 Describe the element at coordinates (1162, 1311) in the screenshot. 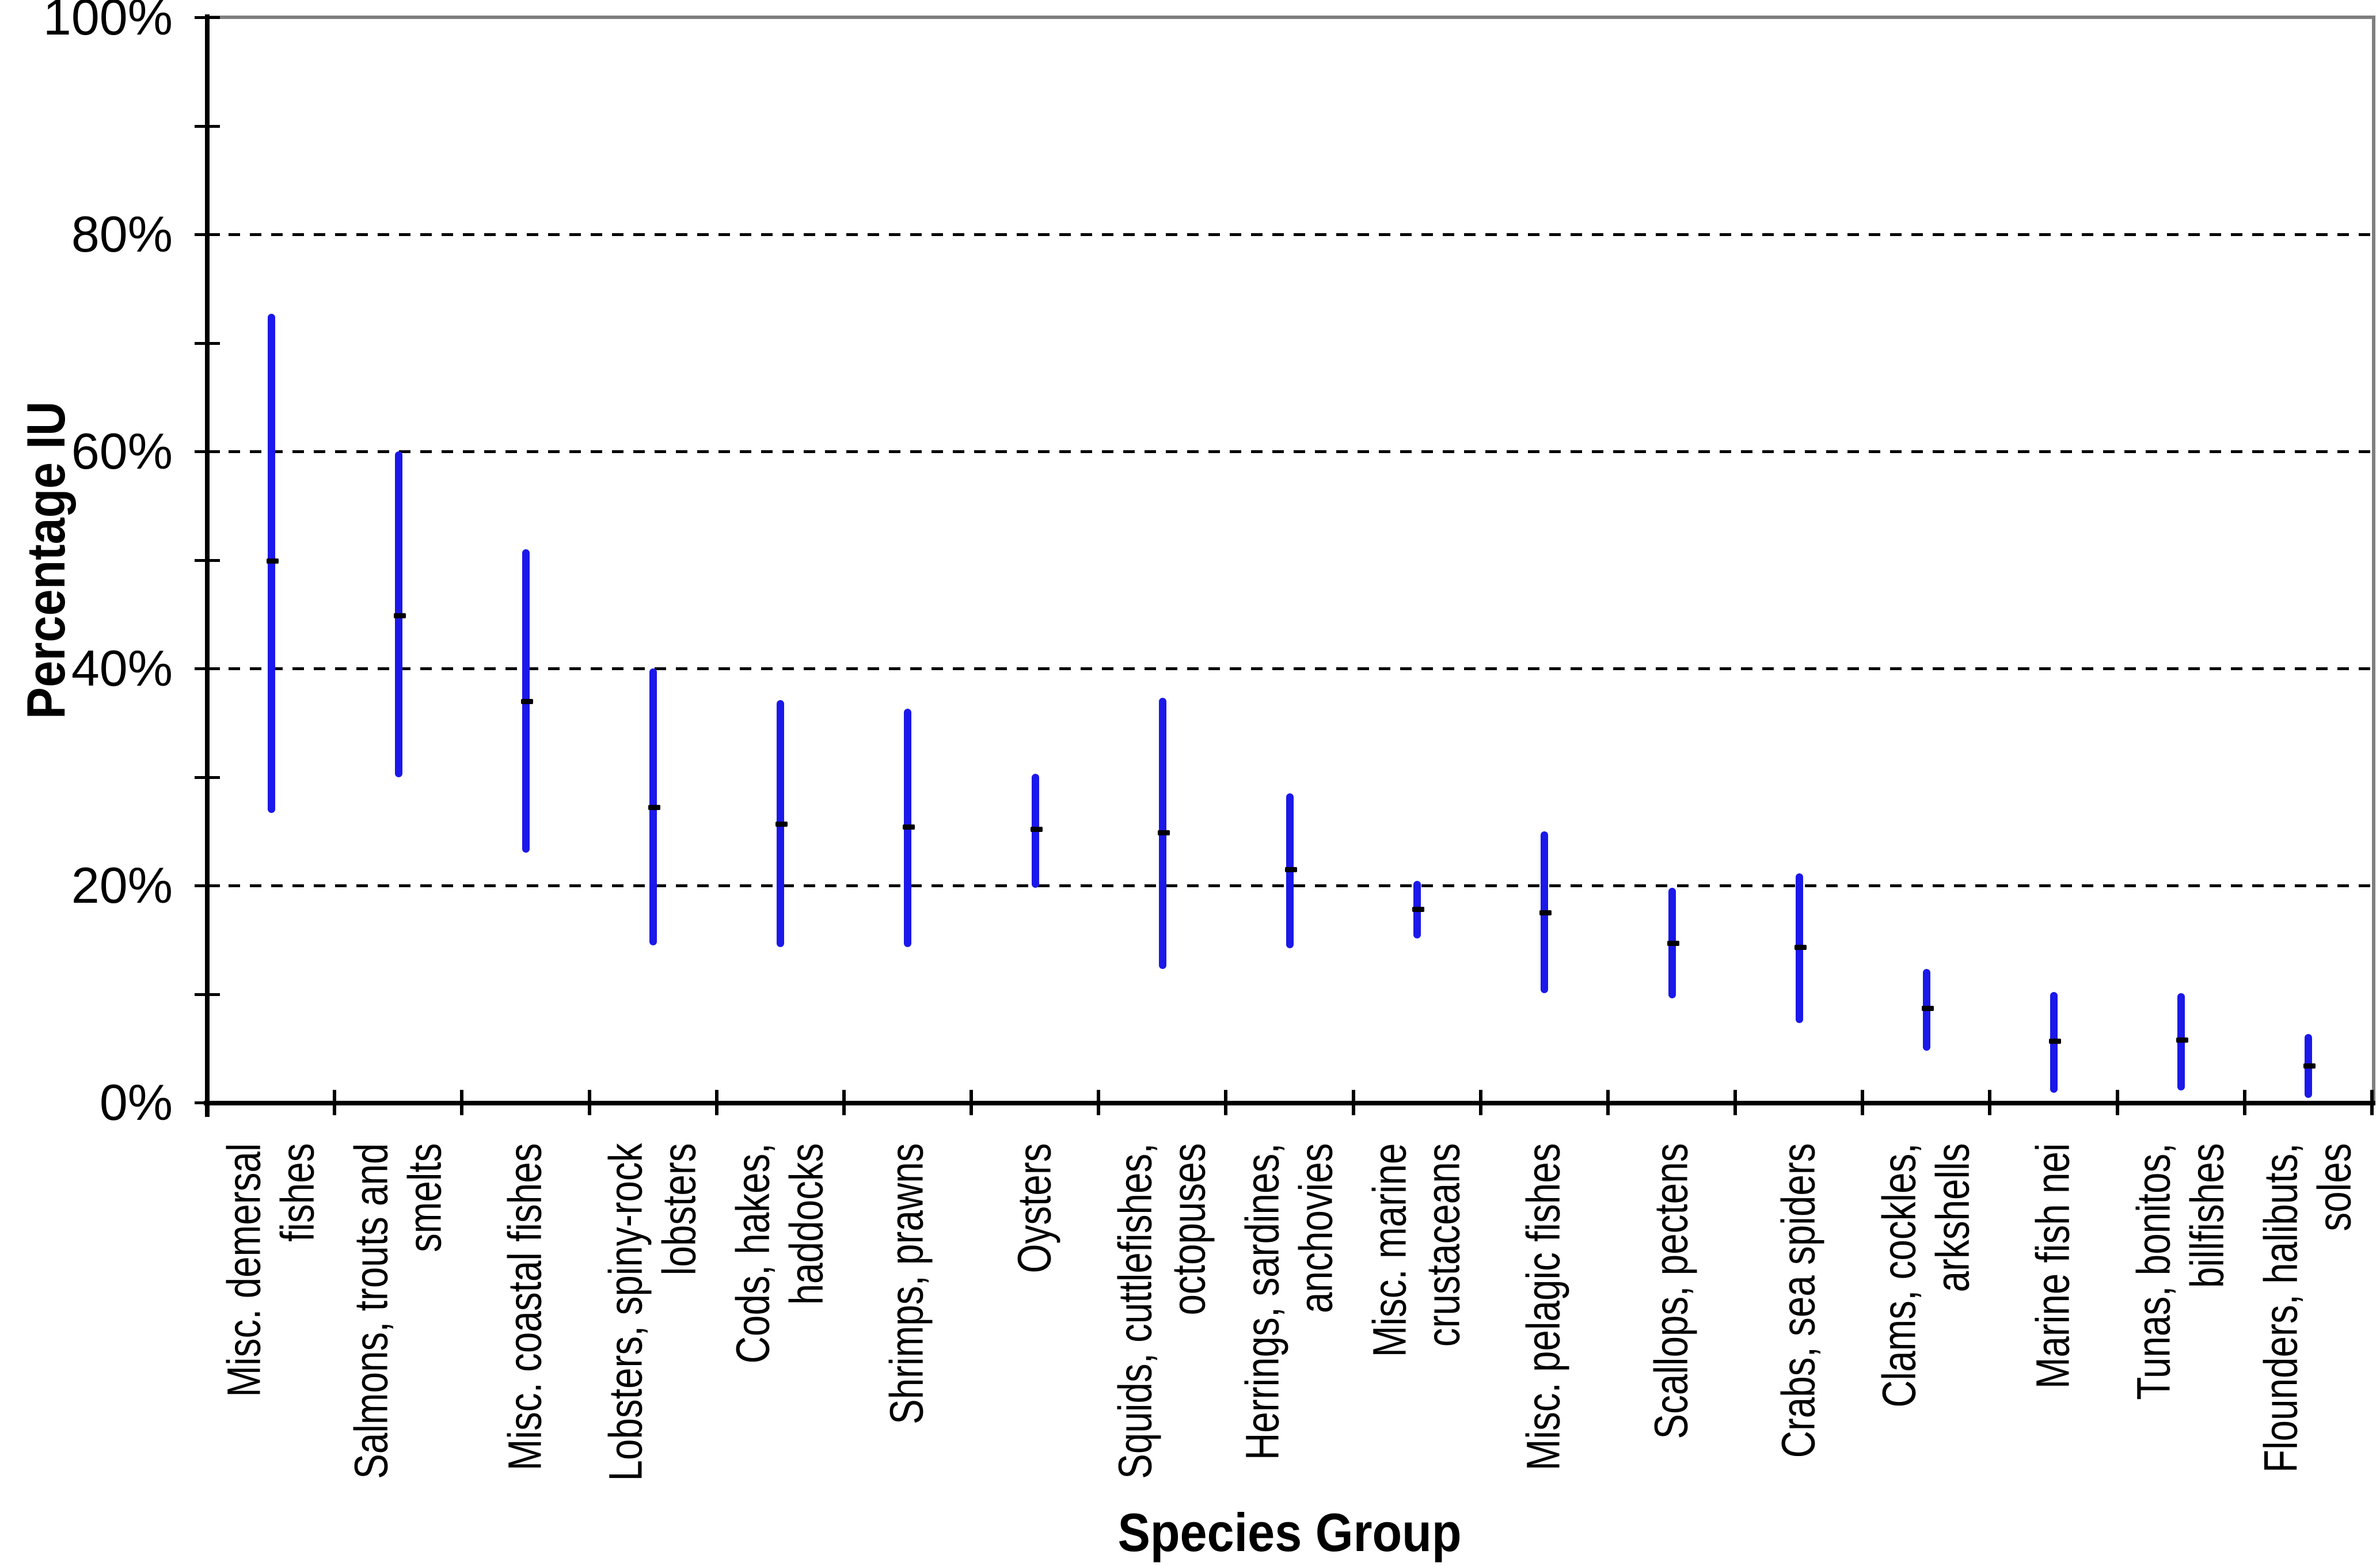

I see `category-label-8: Squids, cuttlefishes, octopuses` at that location.